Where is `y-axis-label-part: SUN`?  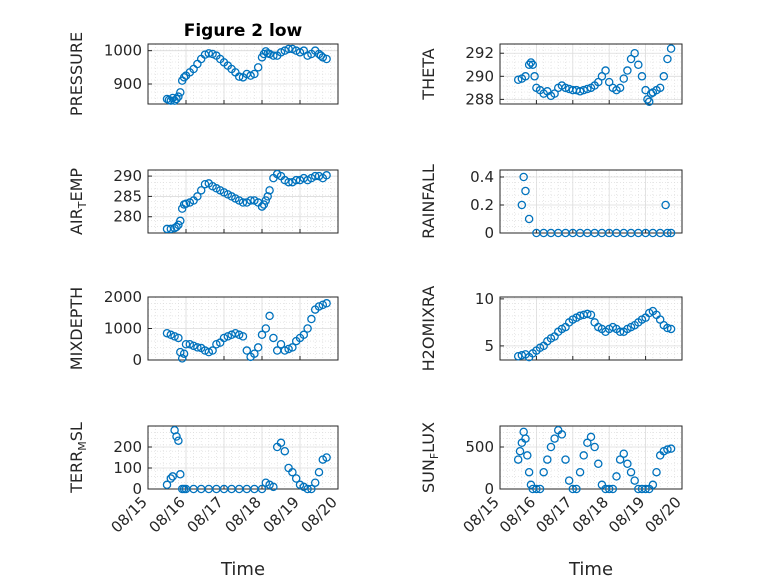
y-axis-label-part: SUN is located at coordinates (428, 476).